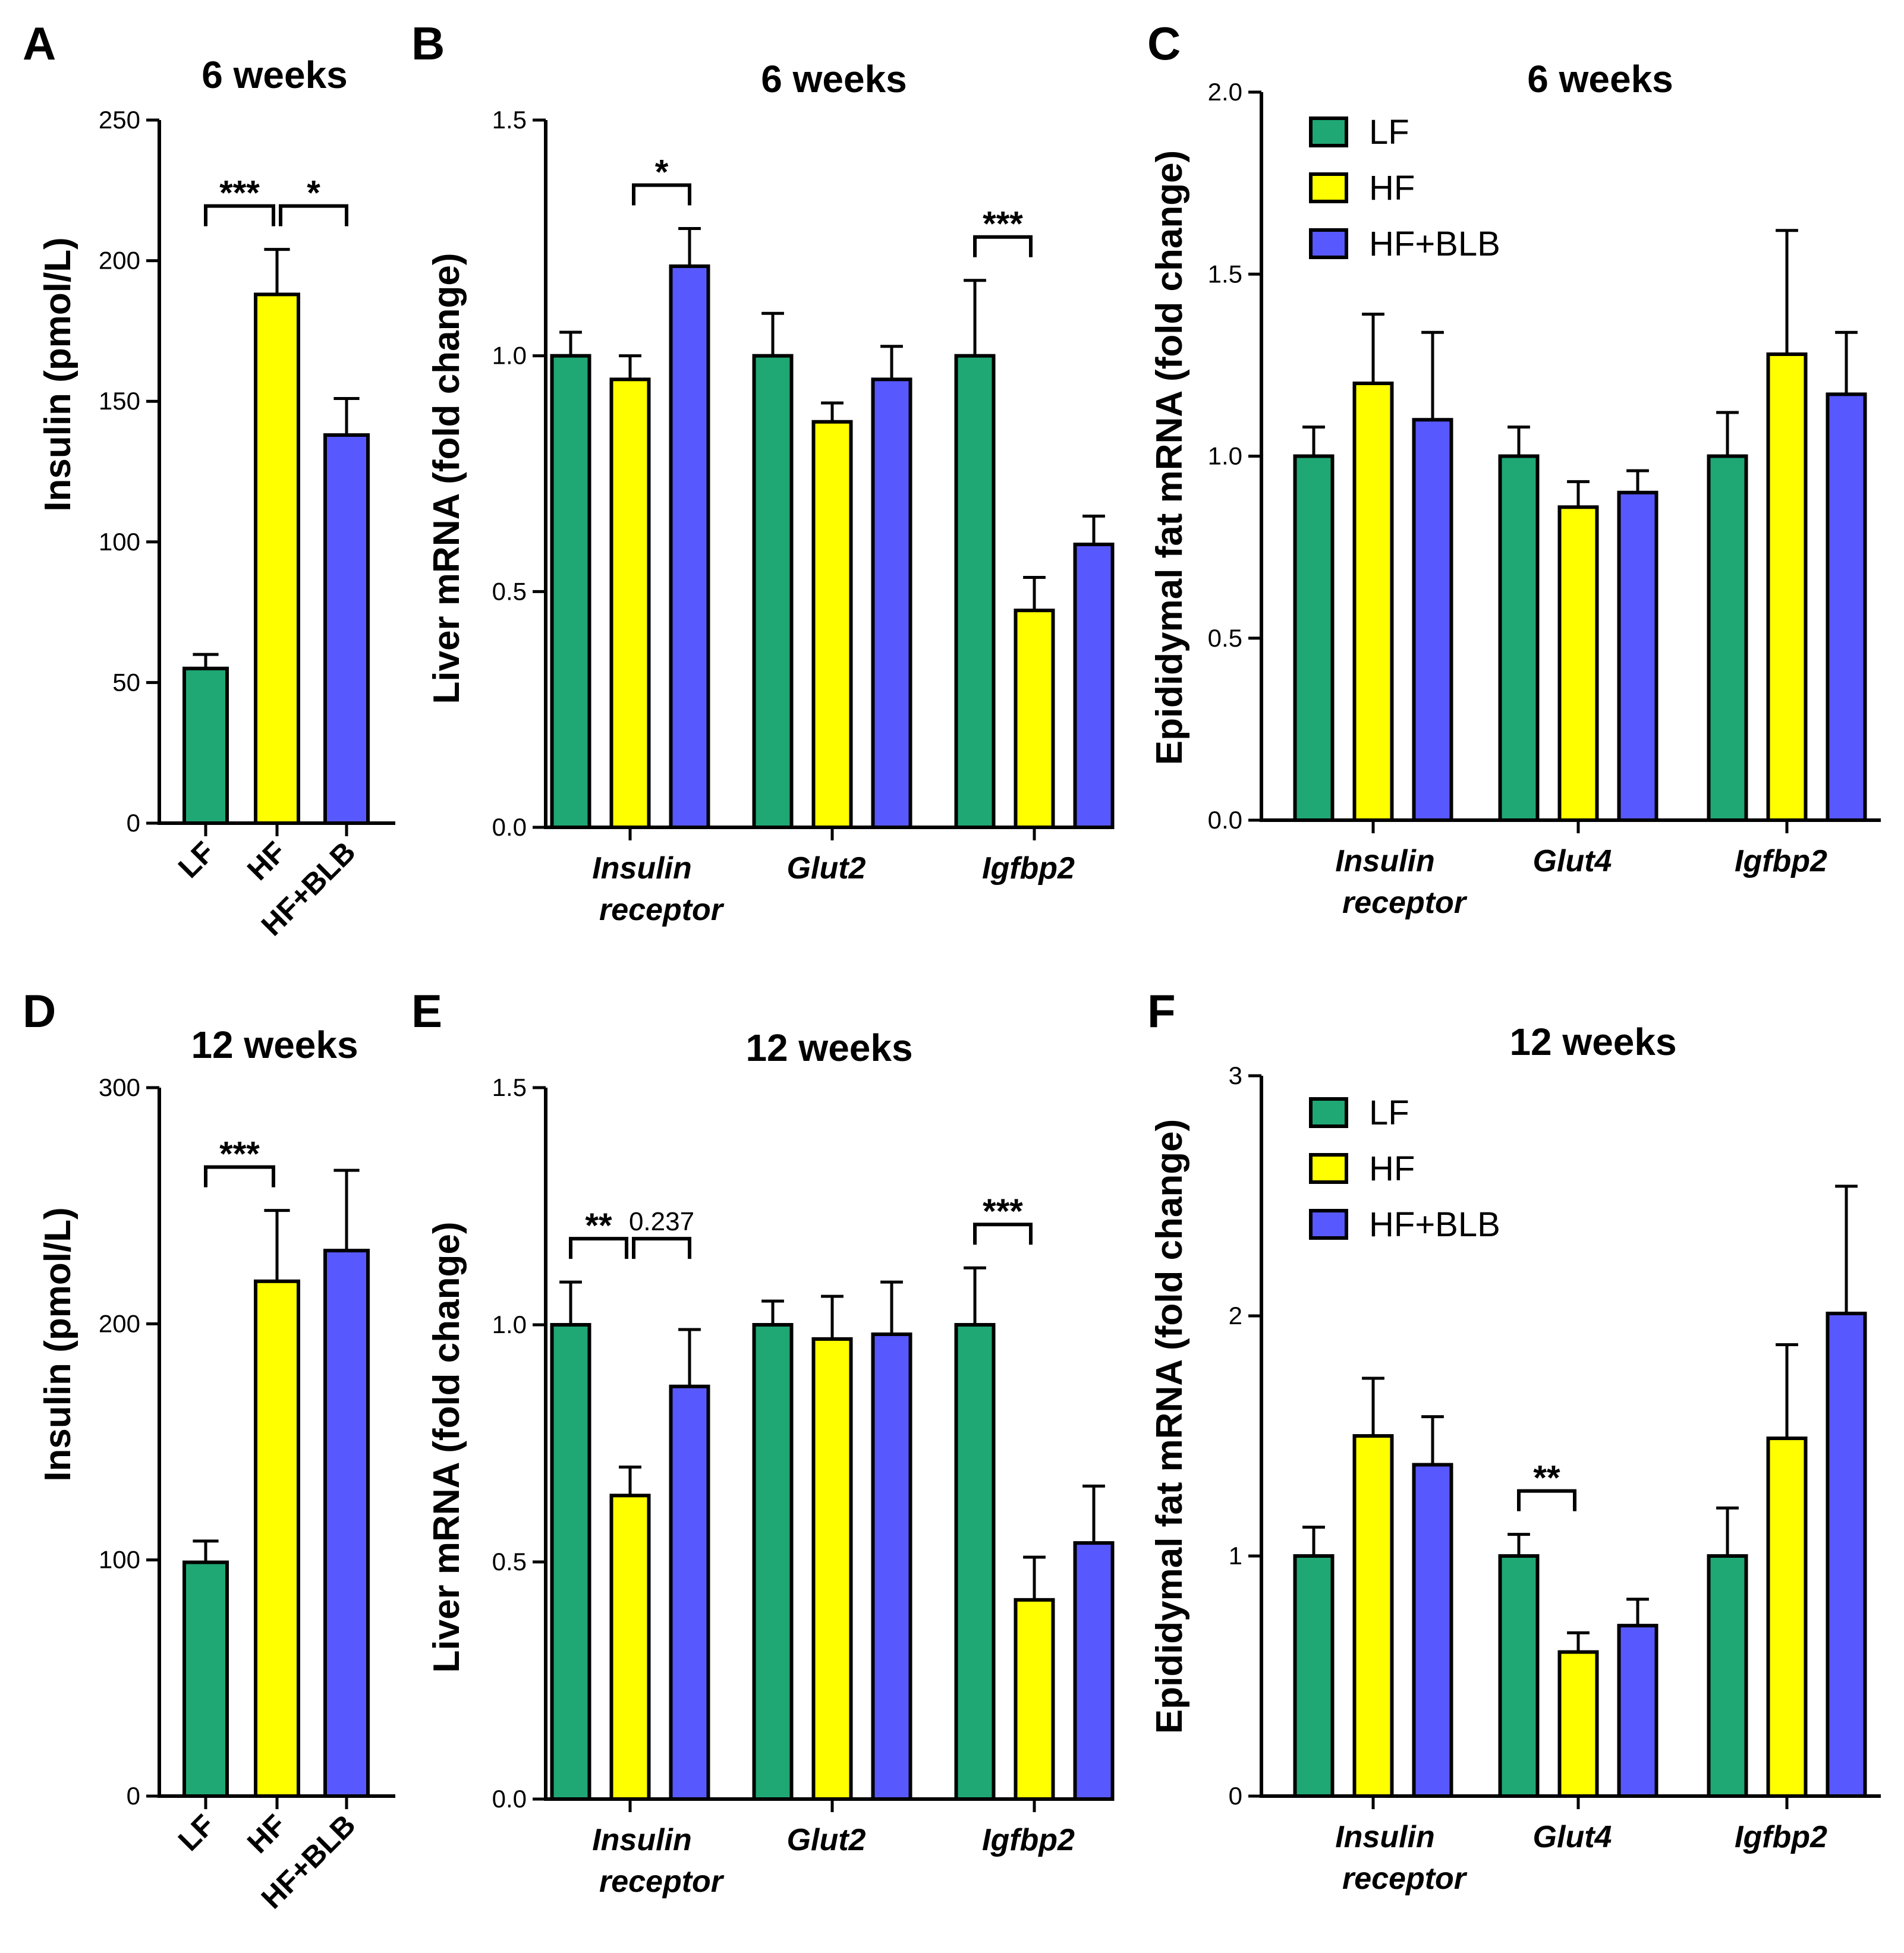 This screenshot has height=1953, width=1904. Describe the element at coordinates (1225, 92) in the screenshot. I see `y-tick-label: 2.0` at that location.